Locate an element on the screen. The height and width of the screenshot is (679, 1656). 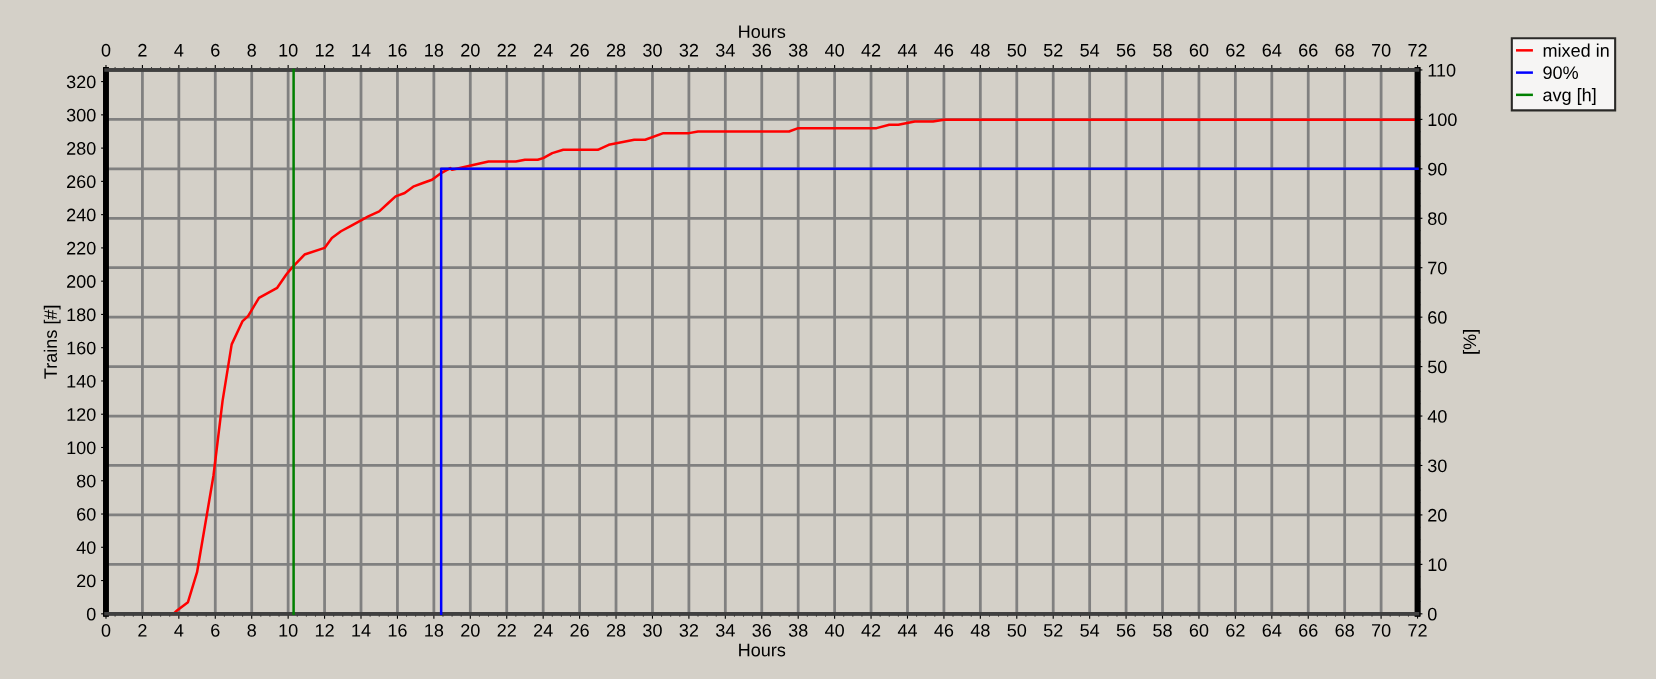
y-tick-label: 260 is located at coordinates (81, 182).